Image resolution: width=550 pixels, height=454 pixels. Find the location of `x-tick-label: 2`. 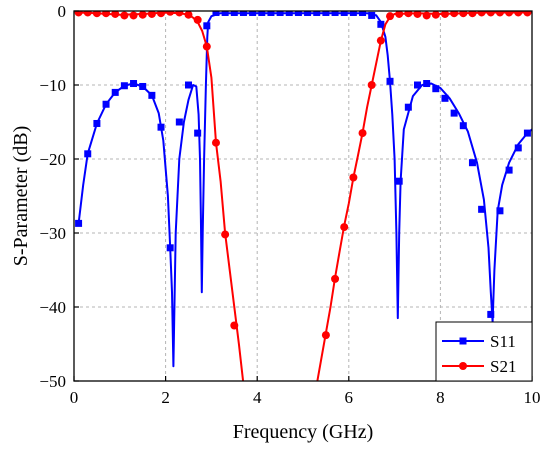

x-tick-label: 2 is located at coordinates (165, 397).